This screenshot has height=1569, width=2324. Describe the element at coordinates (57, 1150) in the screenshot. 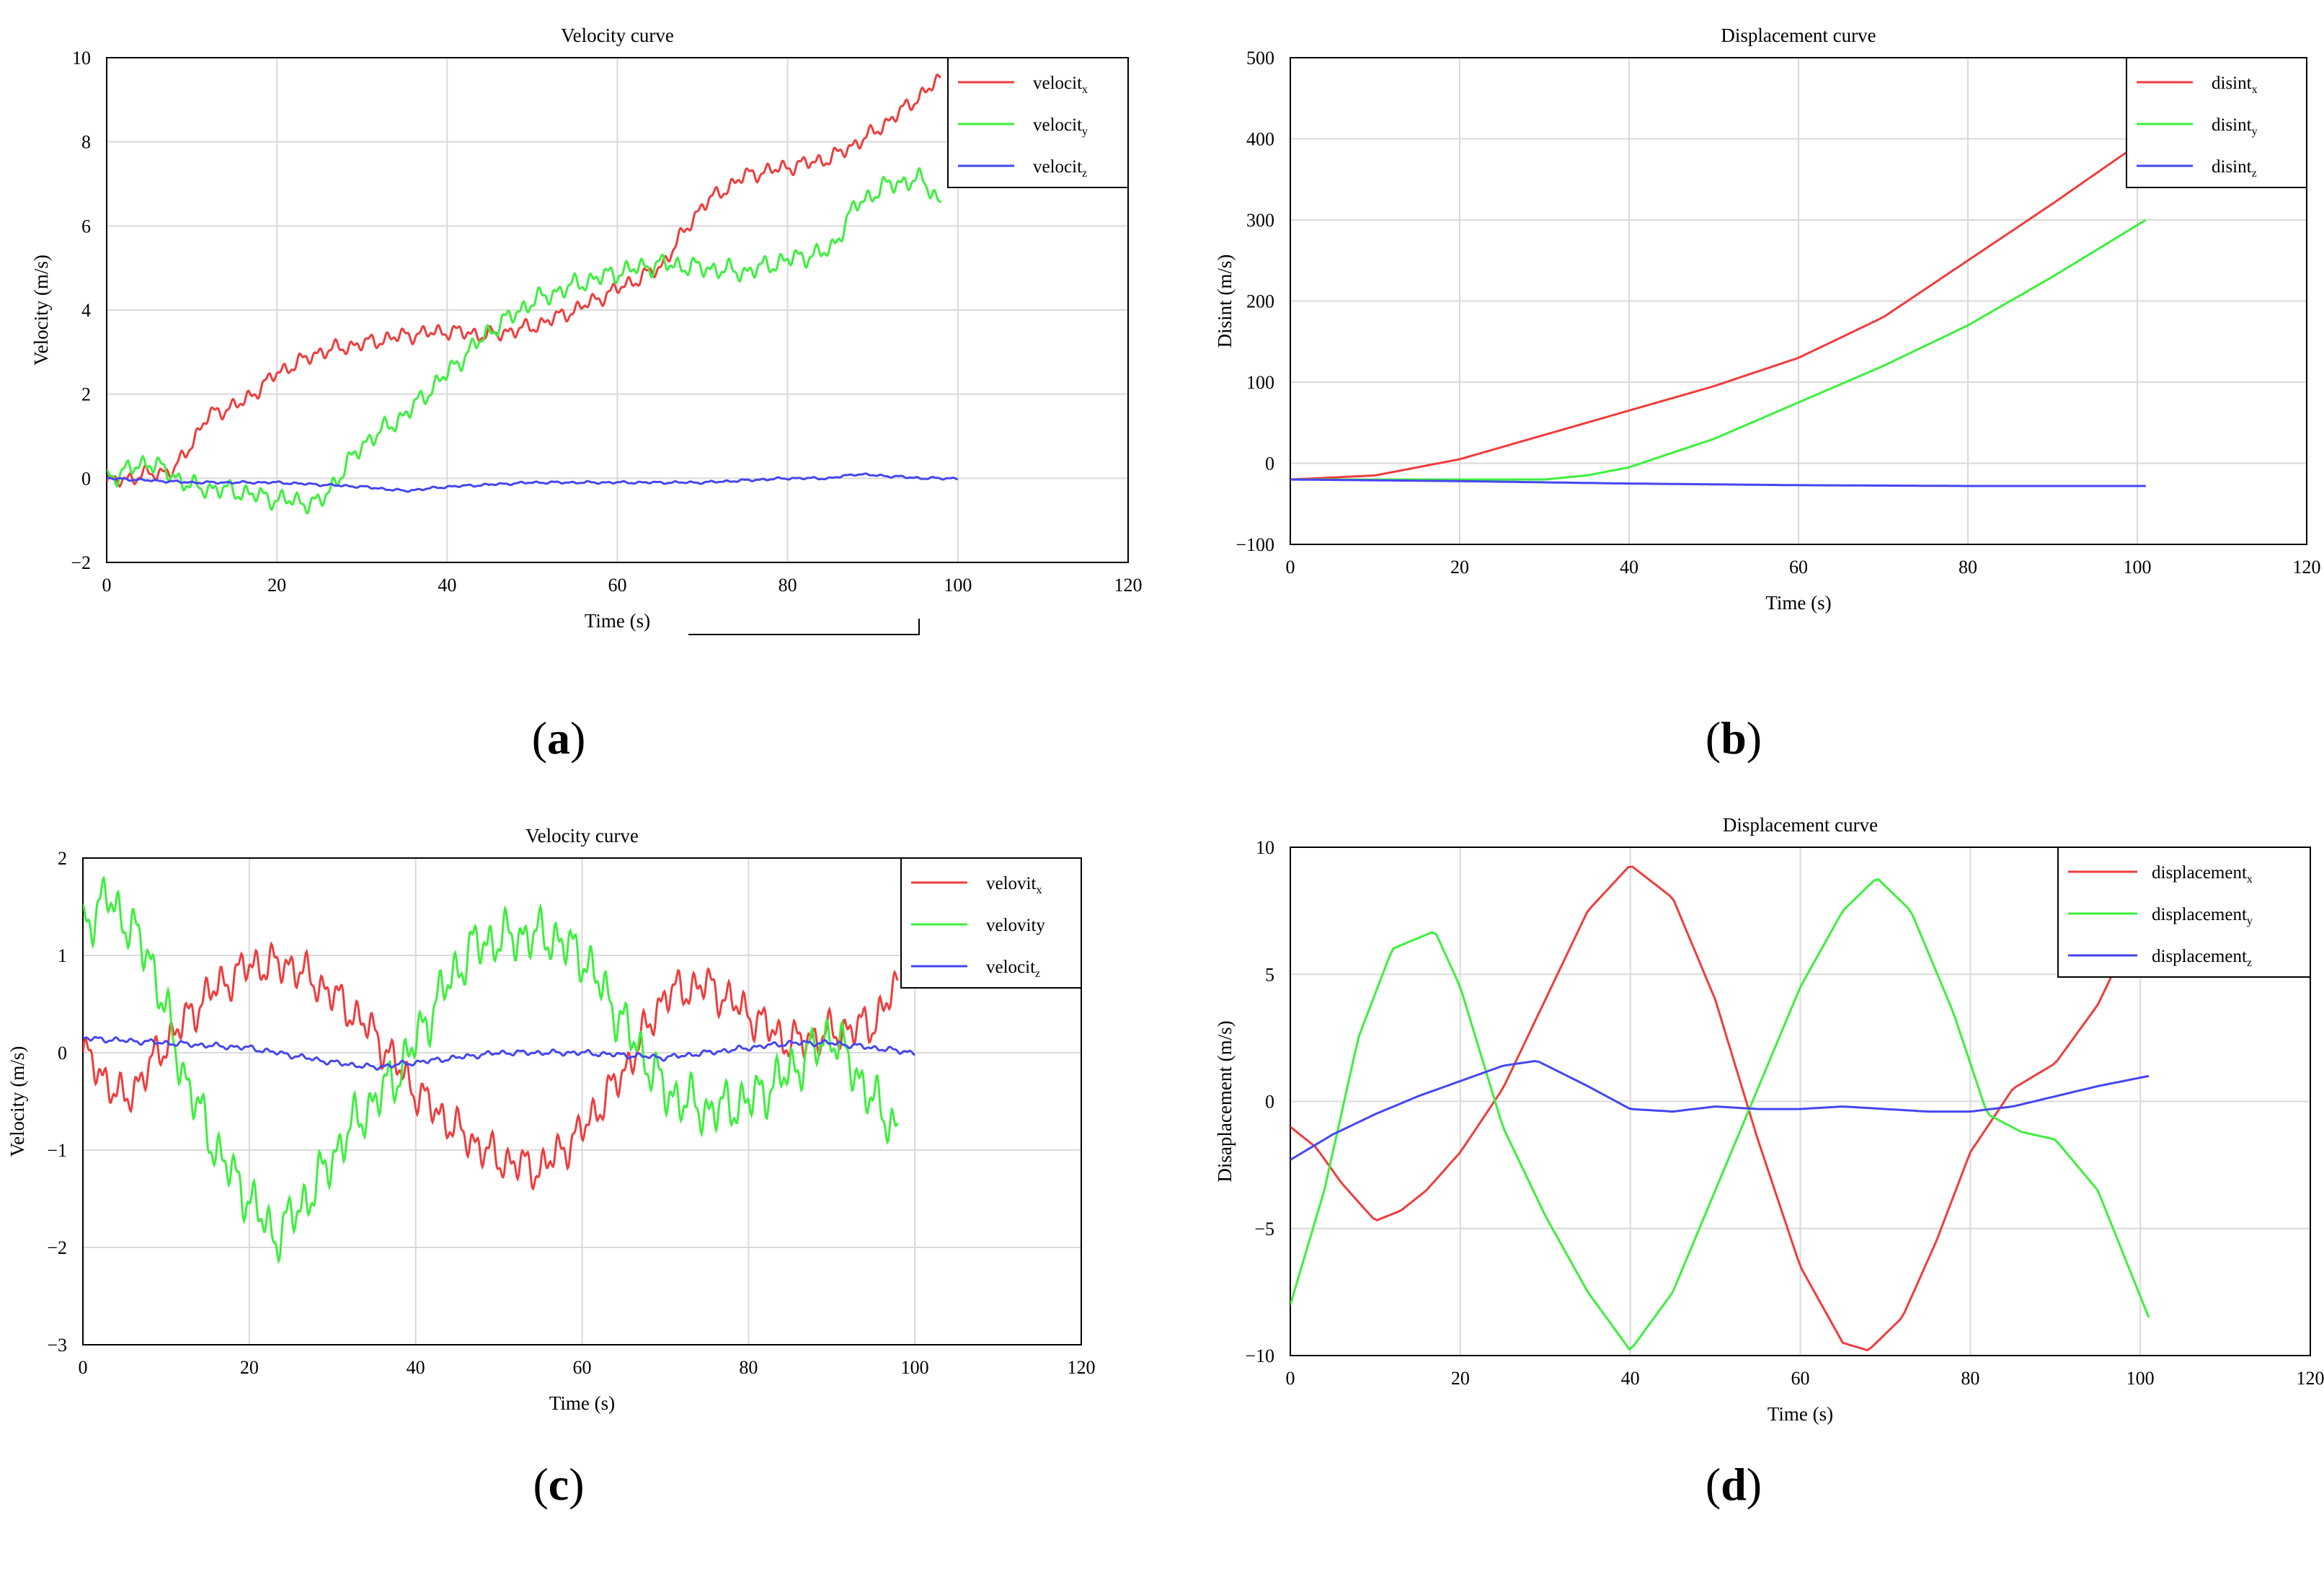

I see `y-tick-label: −1` at that location.